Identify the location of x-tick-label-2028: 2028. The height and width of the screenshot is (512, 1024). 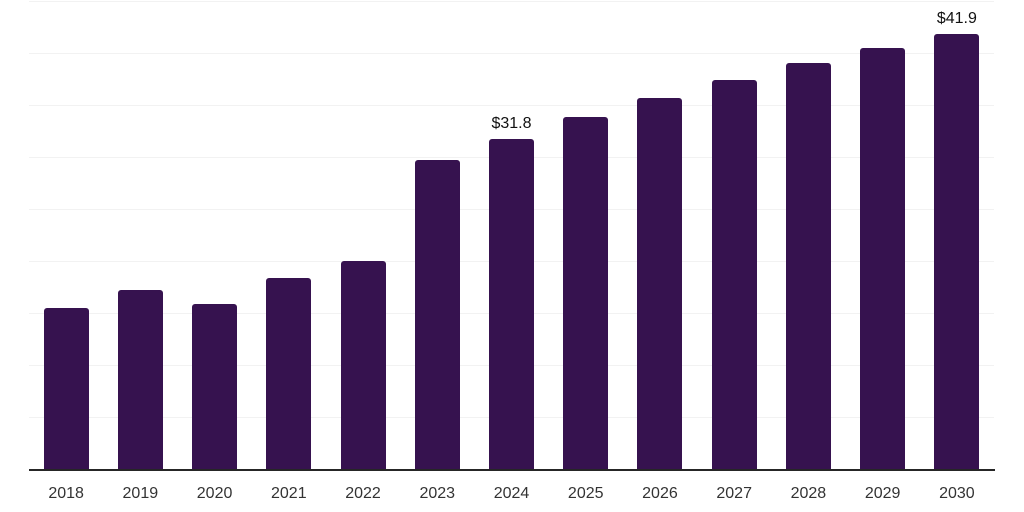
(808, 493).